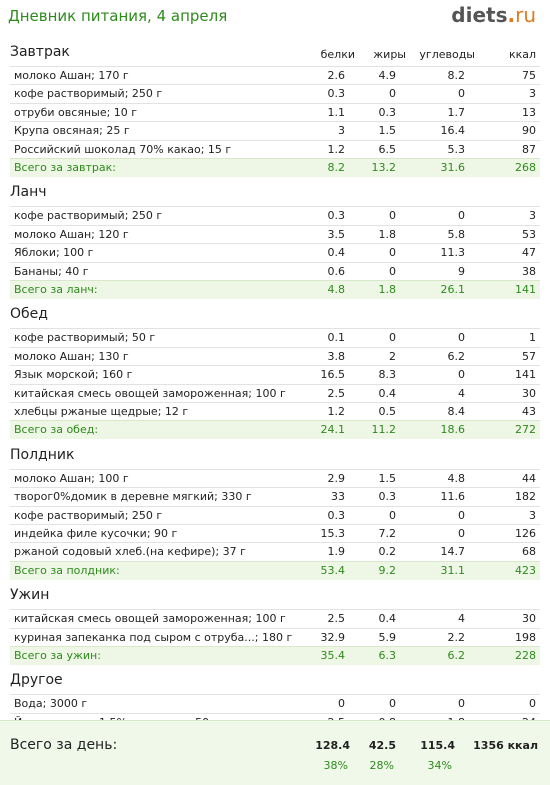 Image resolution: width=550 pixels, height=785 pixels. Describe the element at coordinates (275, 75) in the screenshot. I see `food-row: молоко Ашан; 170 г 2.6 4.9 8.2 75` at that location.